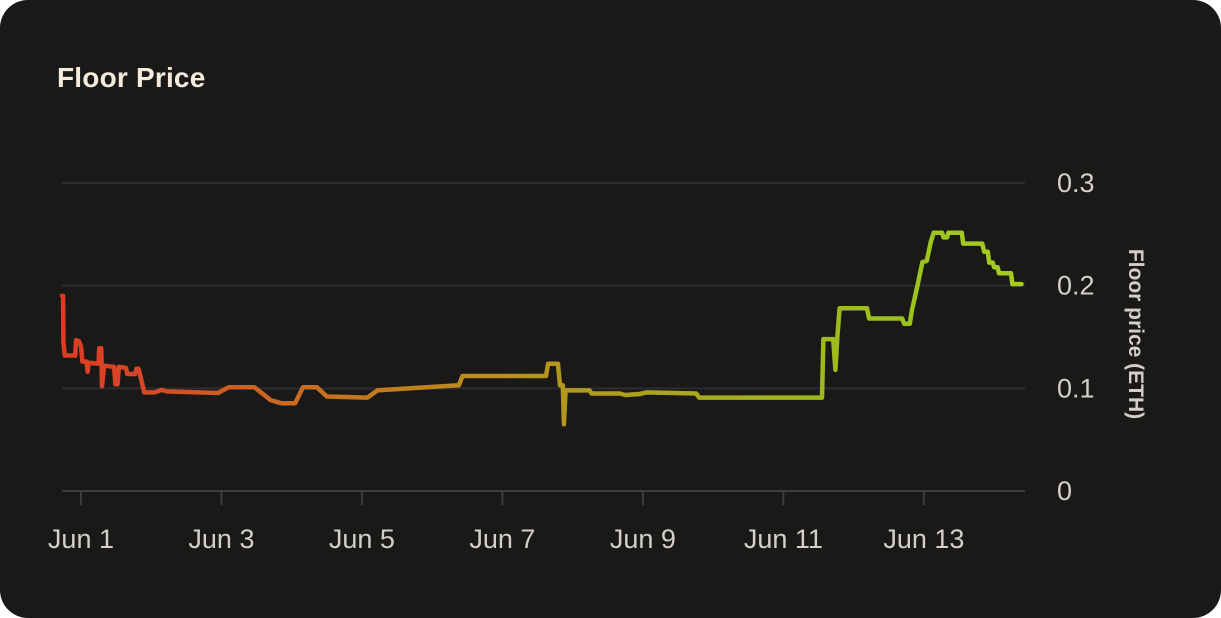 This screenshot has width=1221, height=618. Describe the element at coordinates (783, 539) in the screenshot. I see `x-tick-label: Jun 11` at that location.